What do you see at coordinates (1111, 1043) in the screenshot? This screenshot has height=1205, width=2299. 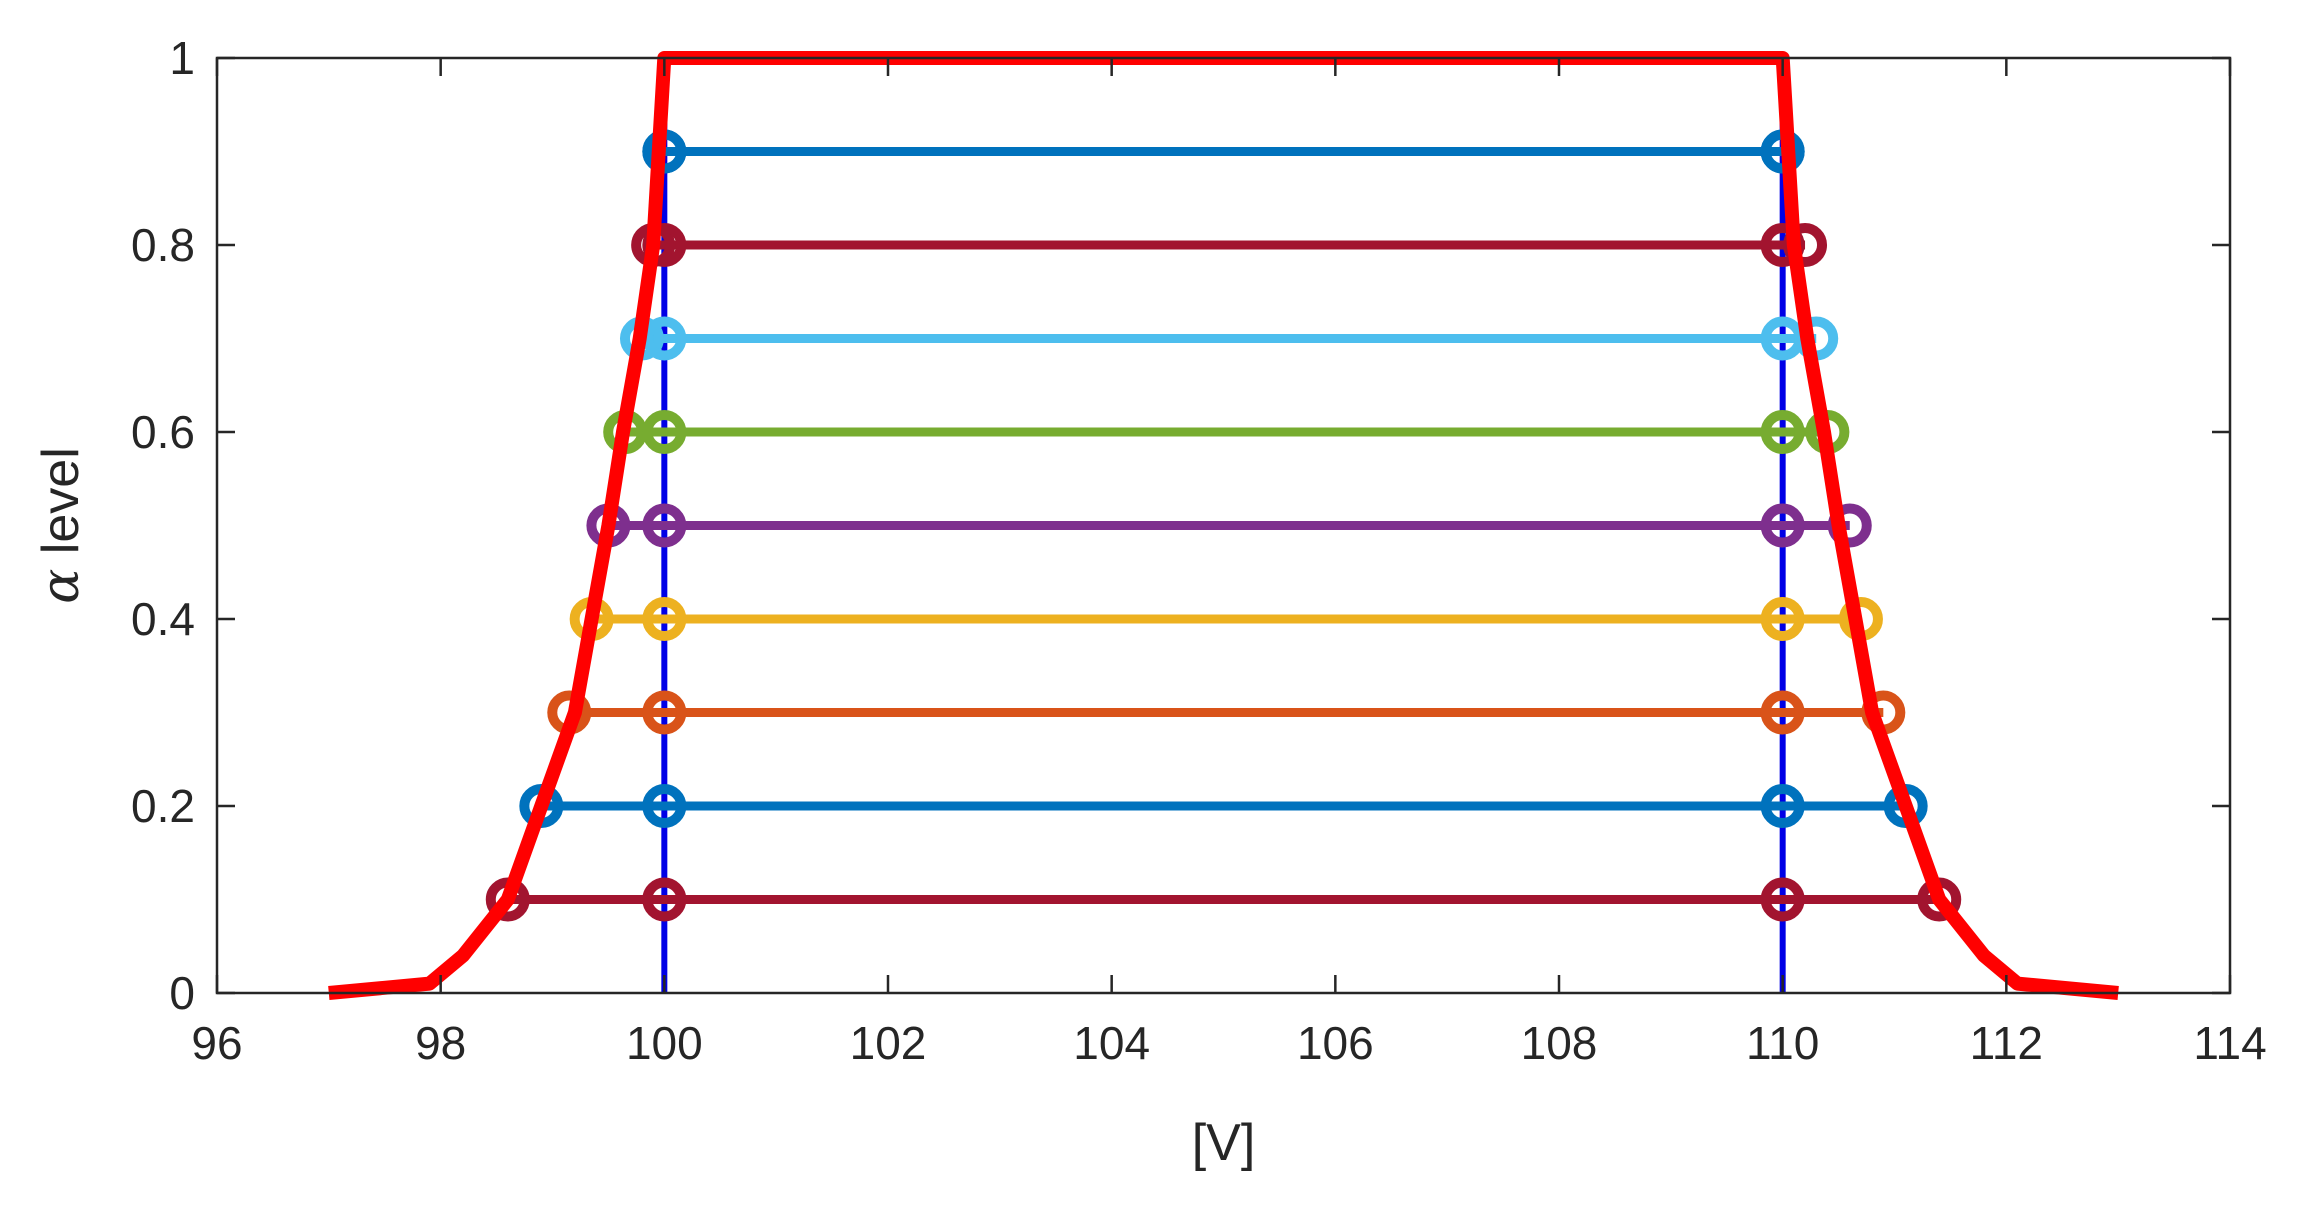 I see `x-tick-label: 104` at bounding box center [1111, 1043].